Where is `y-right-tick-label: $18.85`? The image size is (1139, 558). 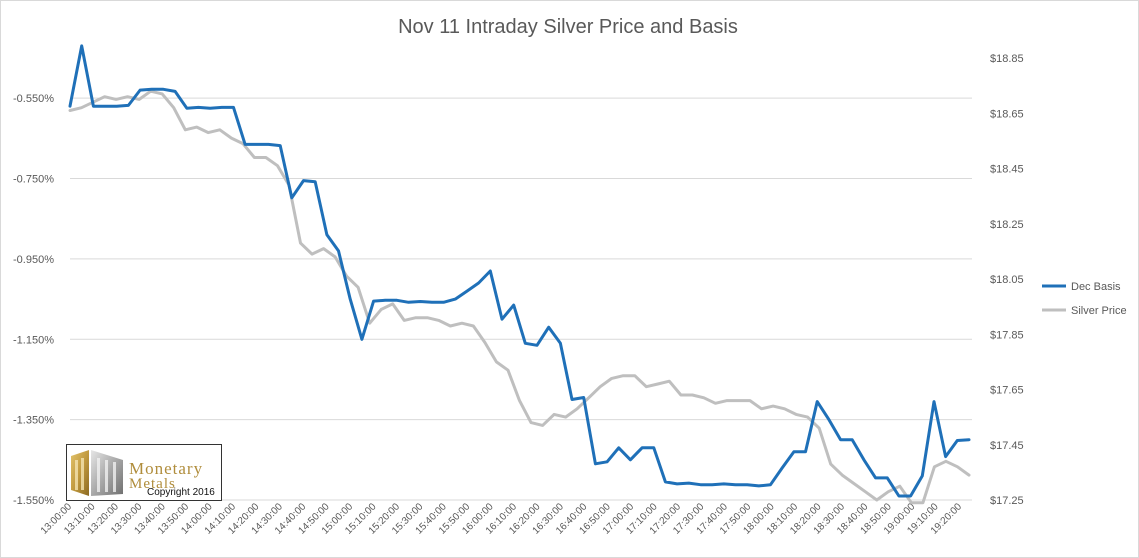 y-right-tick-label: $18.85 is located at coordinates (1007, 59).